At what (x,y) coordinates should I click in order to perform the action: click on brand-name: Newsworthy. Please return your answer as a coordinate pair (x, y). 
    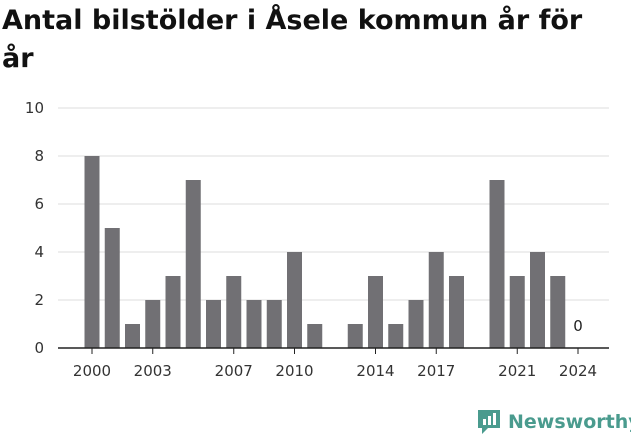
    Looking at the image, I should click on (569, 422).